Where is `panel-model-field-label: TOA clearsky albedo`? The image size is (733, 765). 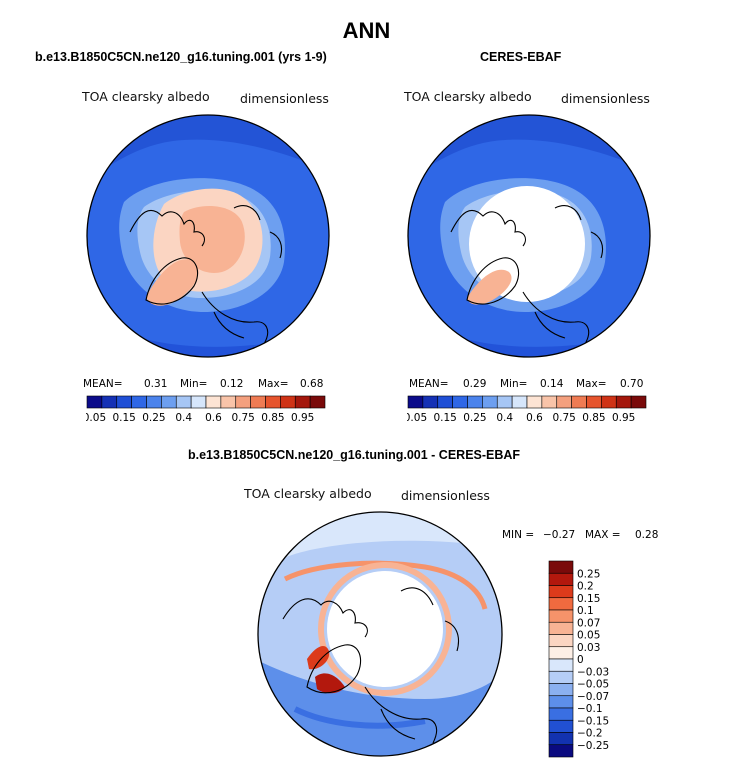 panel-model-field-label: TOA clearsky albedo is located at coordinates (146, 96).